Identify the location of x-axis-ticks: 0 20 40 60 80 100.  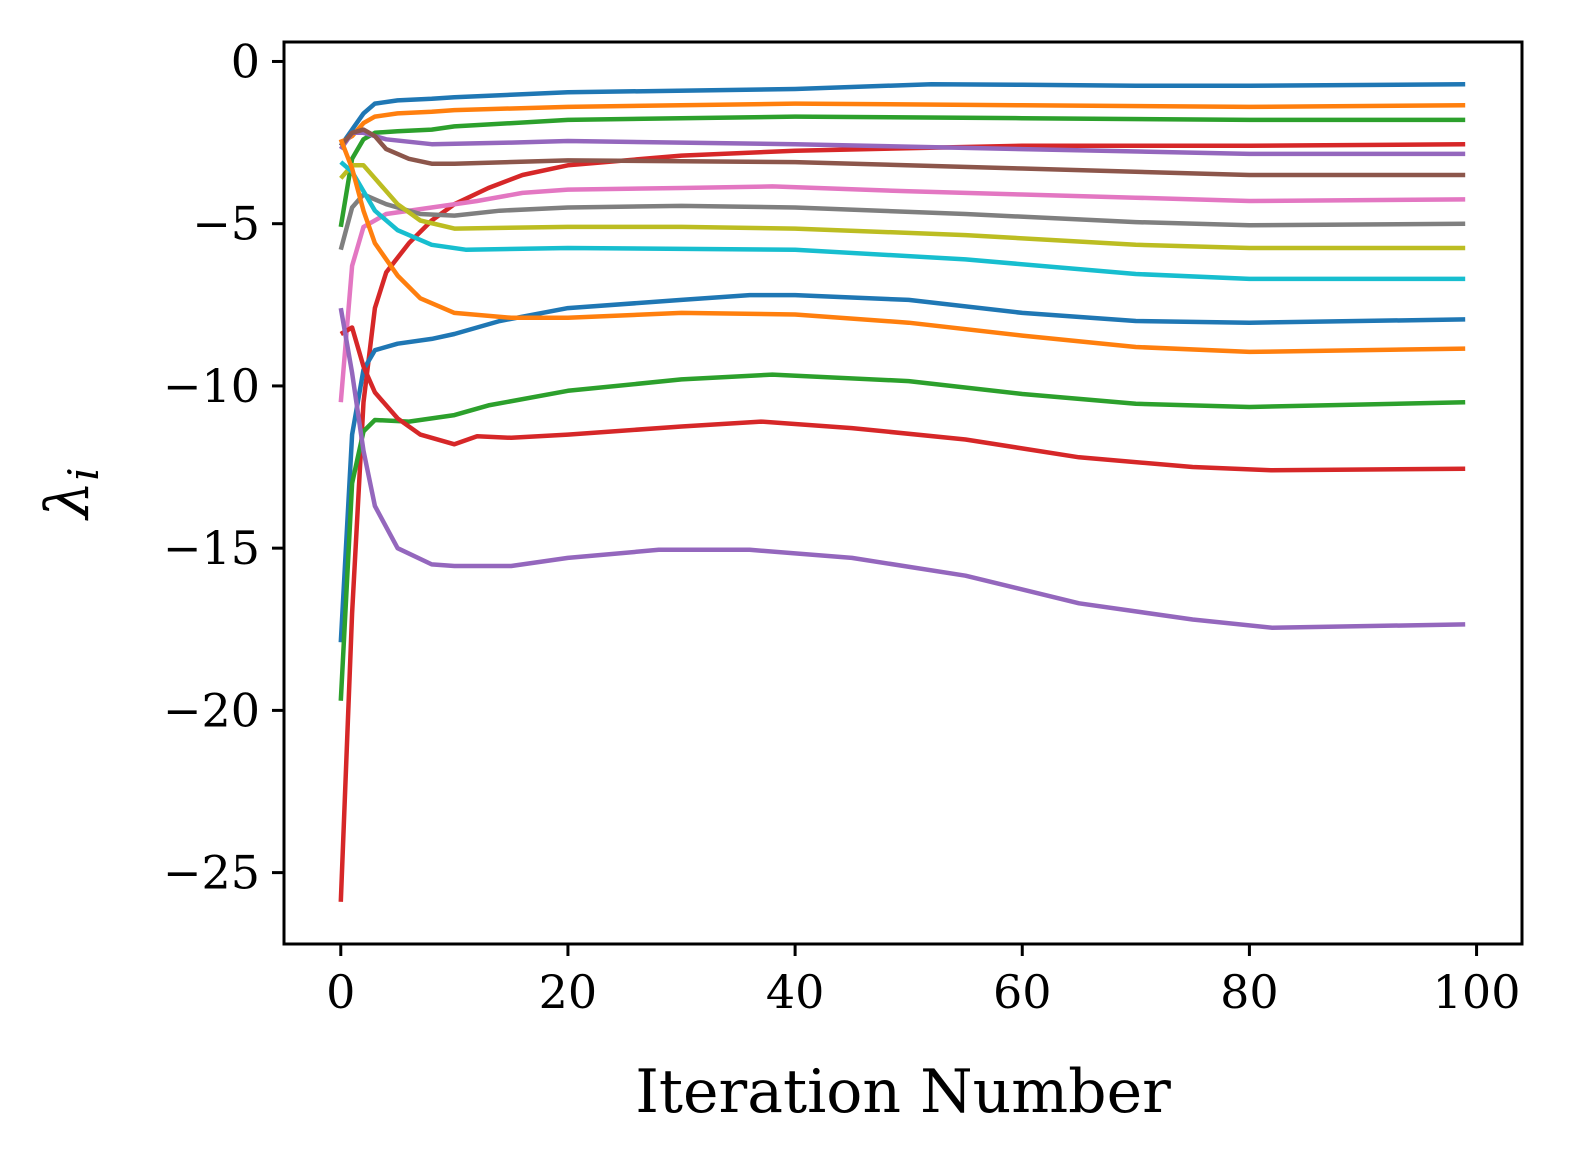
(923, 981).